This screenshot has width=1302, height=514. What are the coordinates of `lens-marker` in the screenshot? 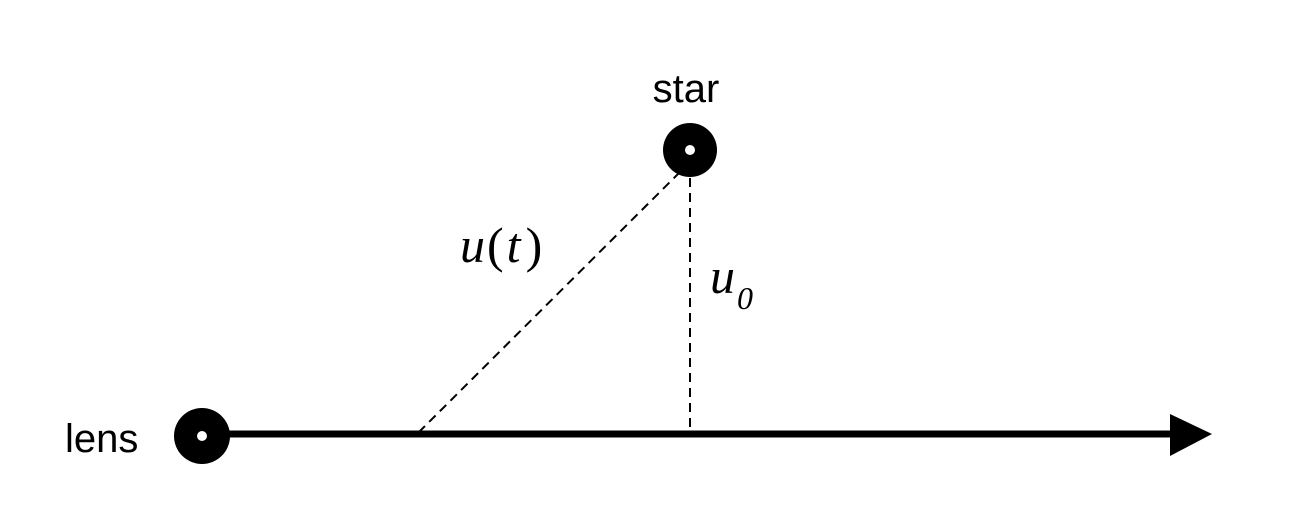 It's located at (202, 436).